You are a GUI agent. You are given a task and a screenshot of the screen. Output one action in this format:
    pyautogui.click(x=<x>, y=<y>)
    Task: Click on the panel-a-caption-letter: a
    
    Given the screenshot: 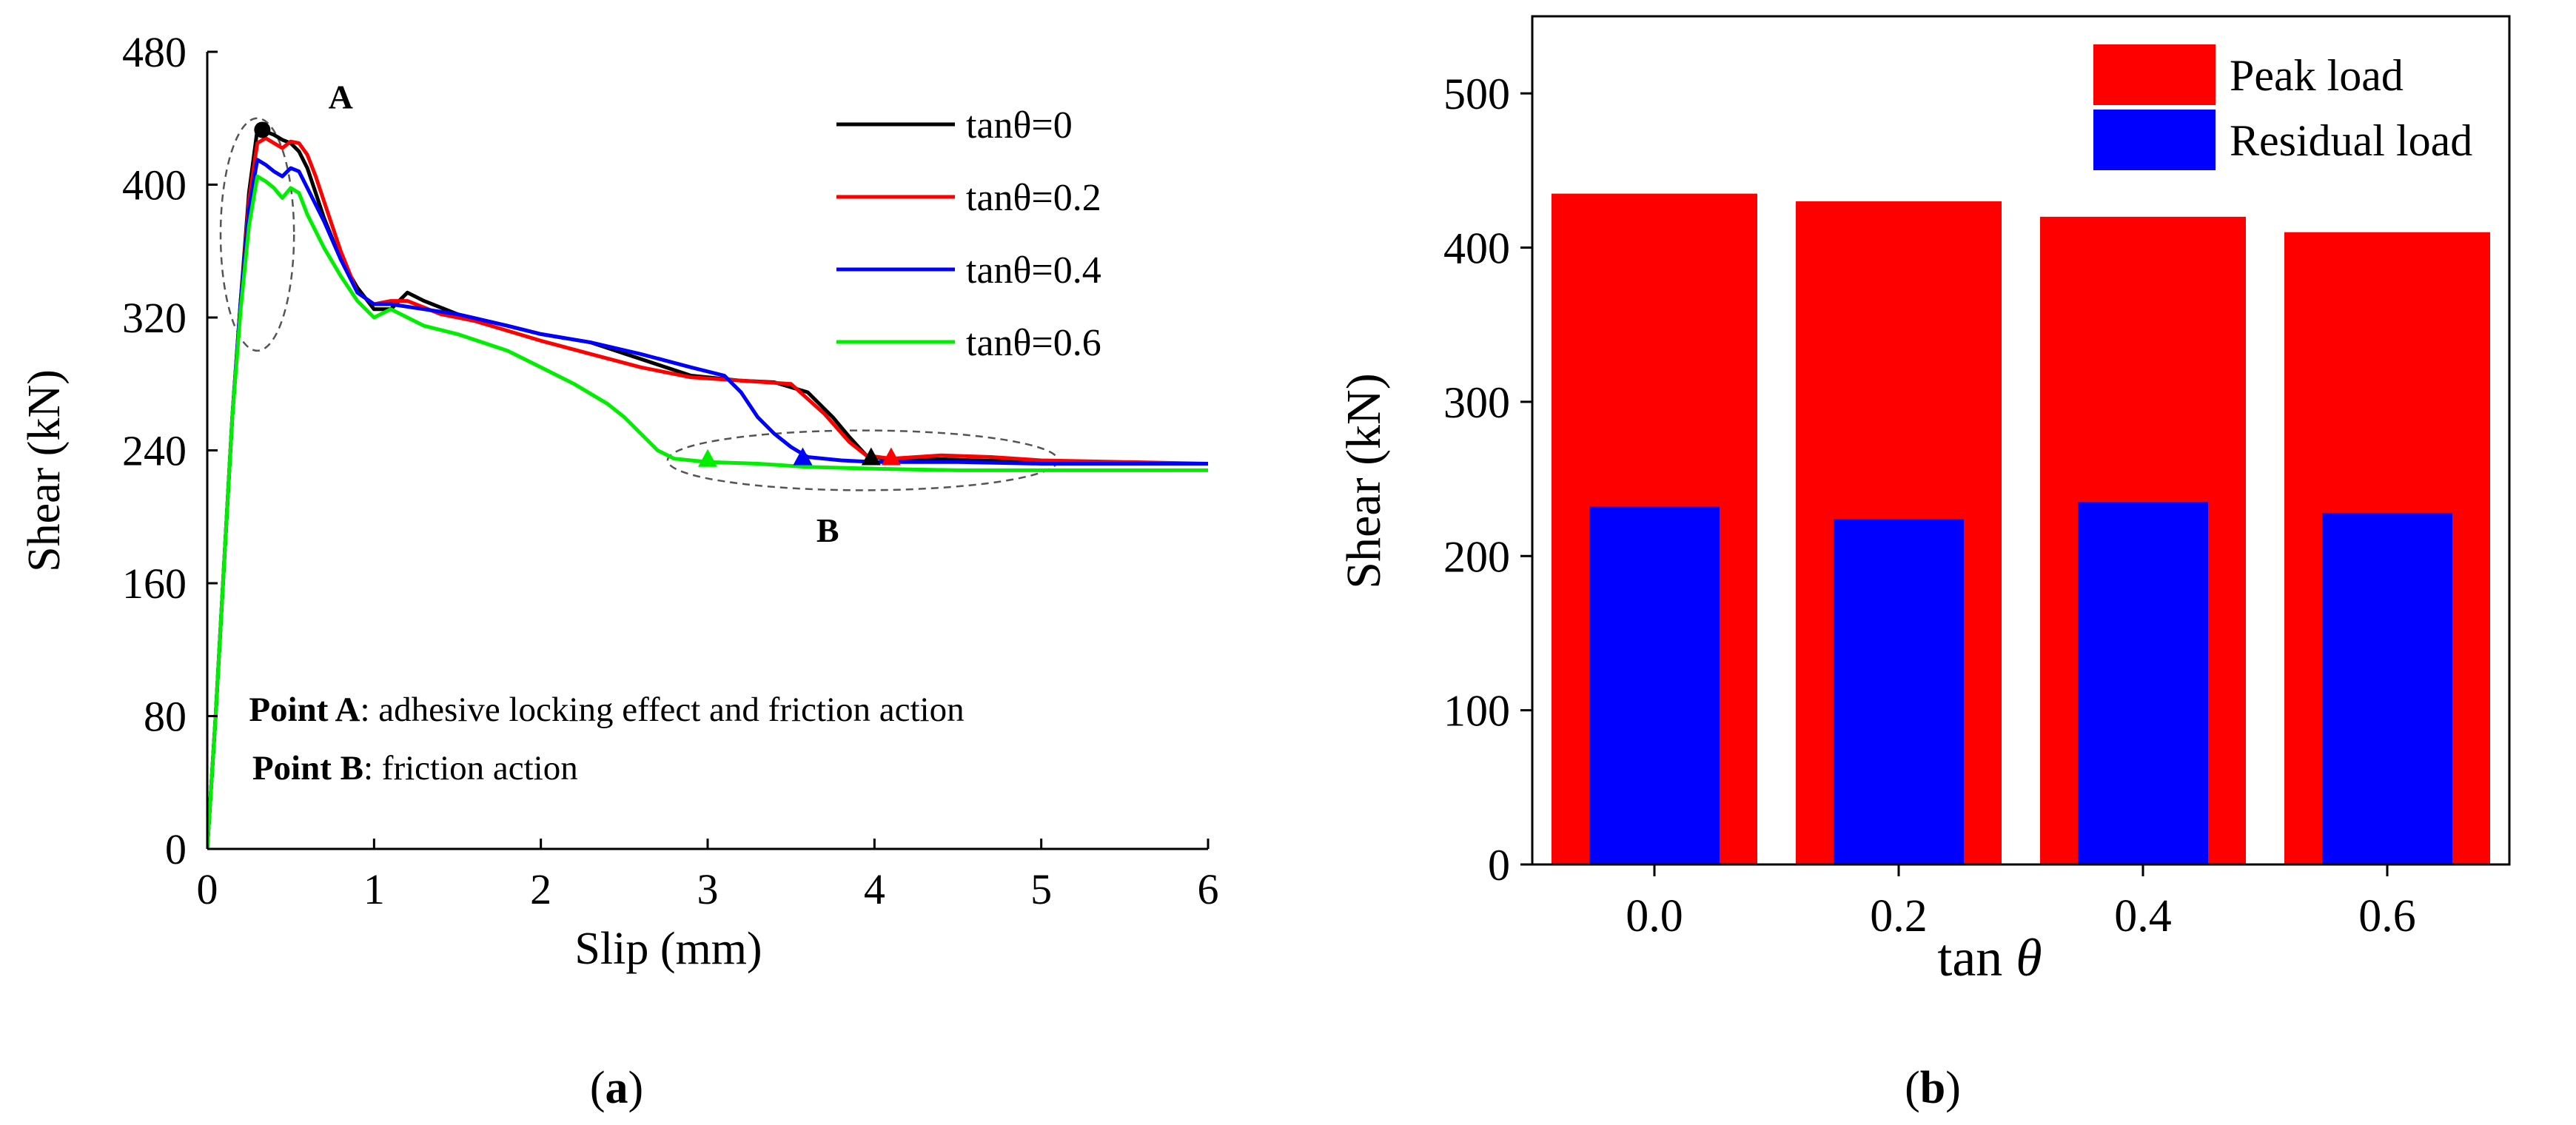 What is the action you would take?
    pyautogui.click(x=617, y=1088)
    